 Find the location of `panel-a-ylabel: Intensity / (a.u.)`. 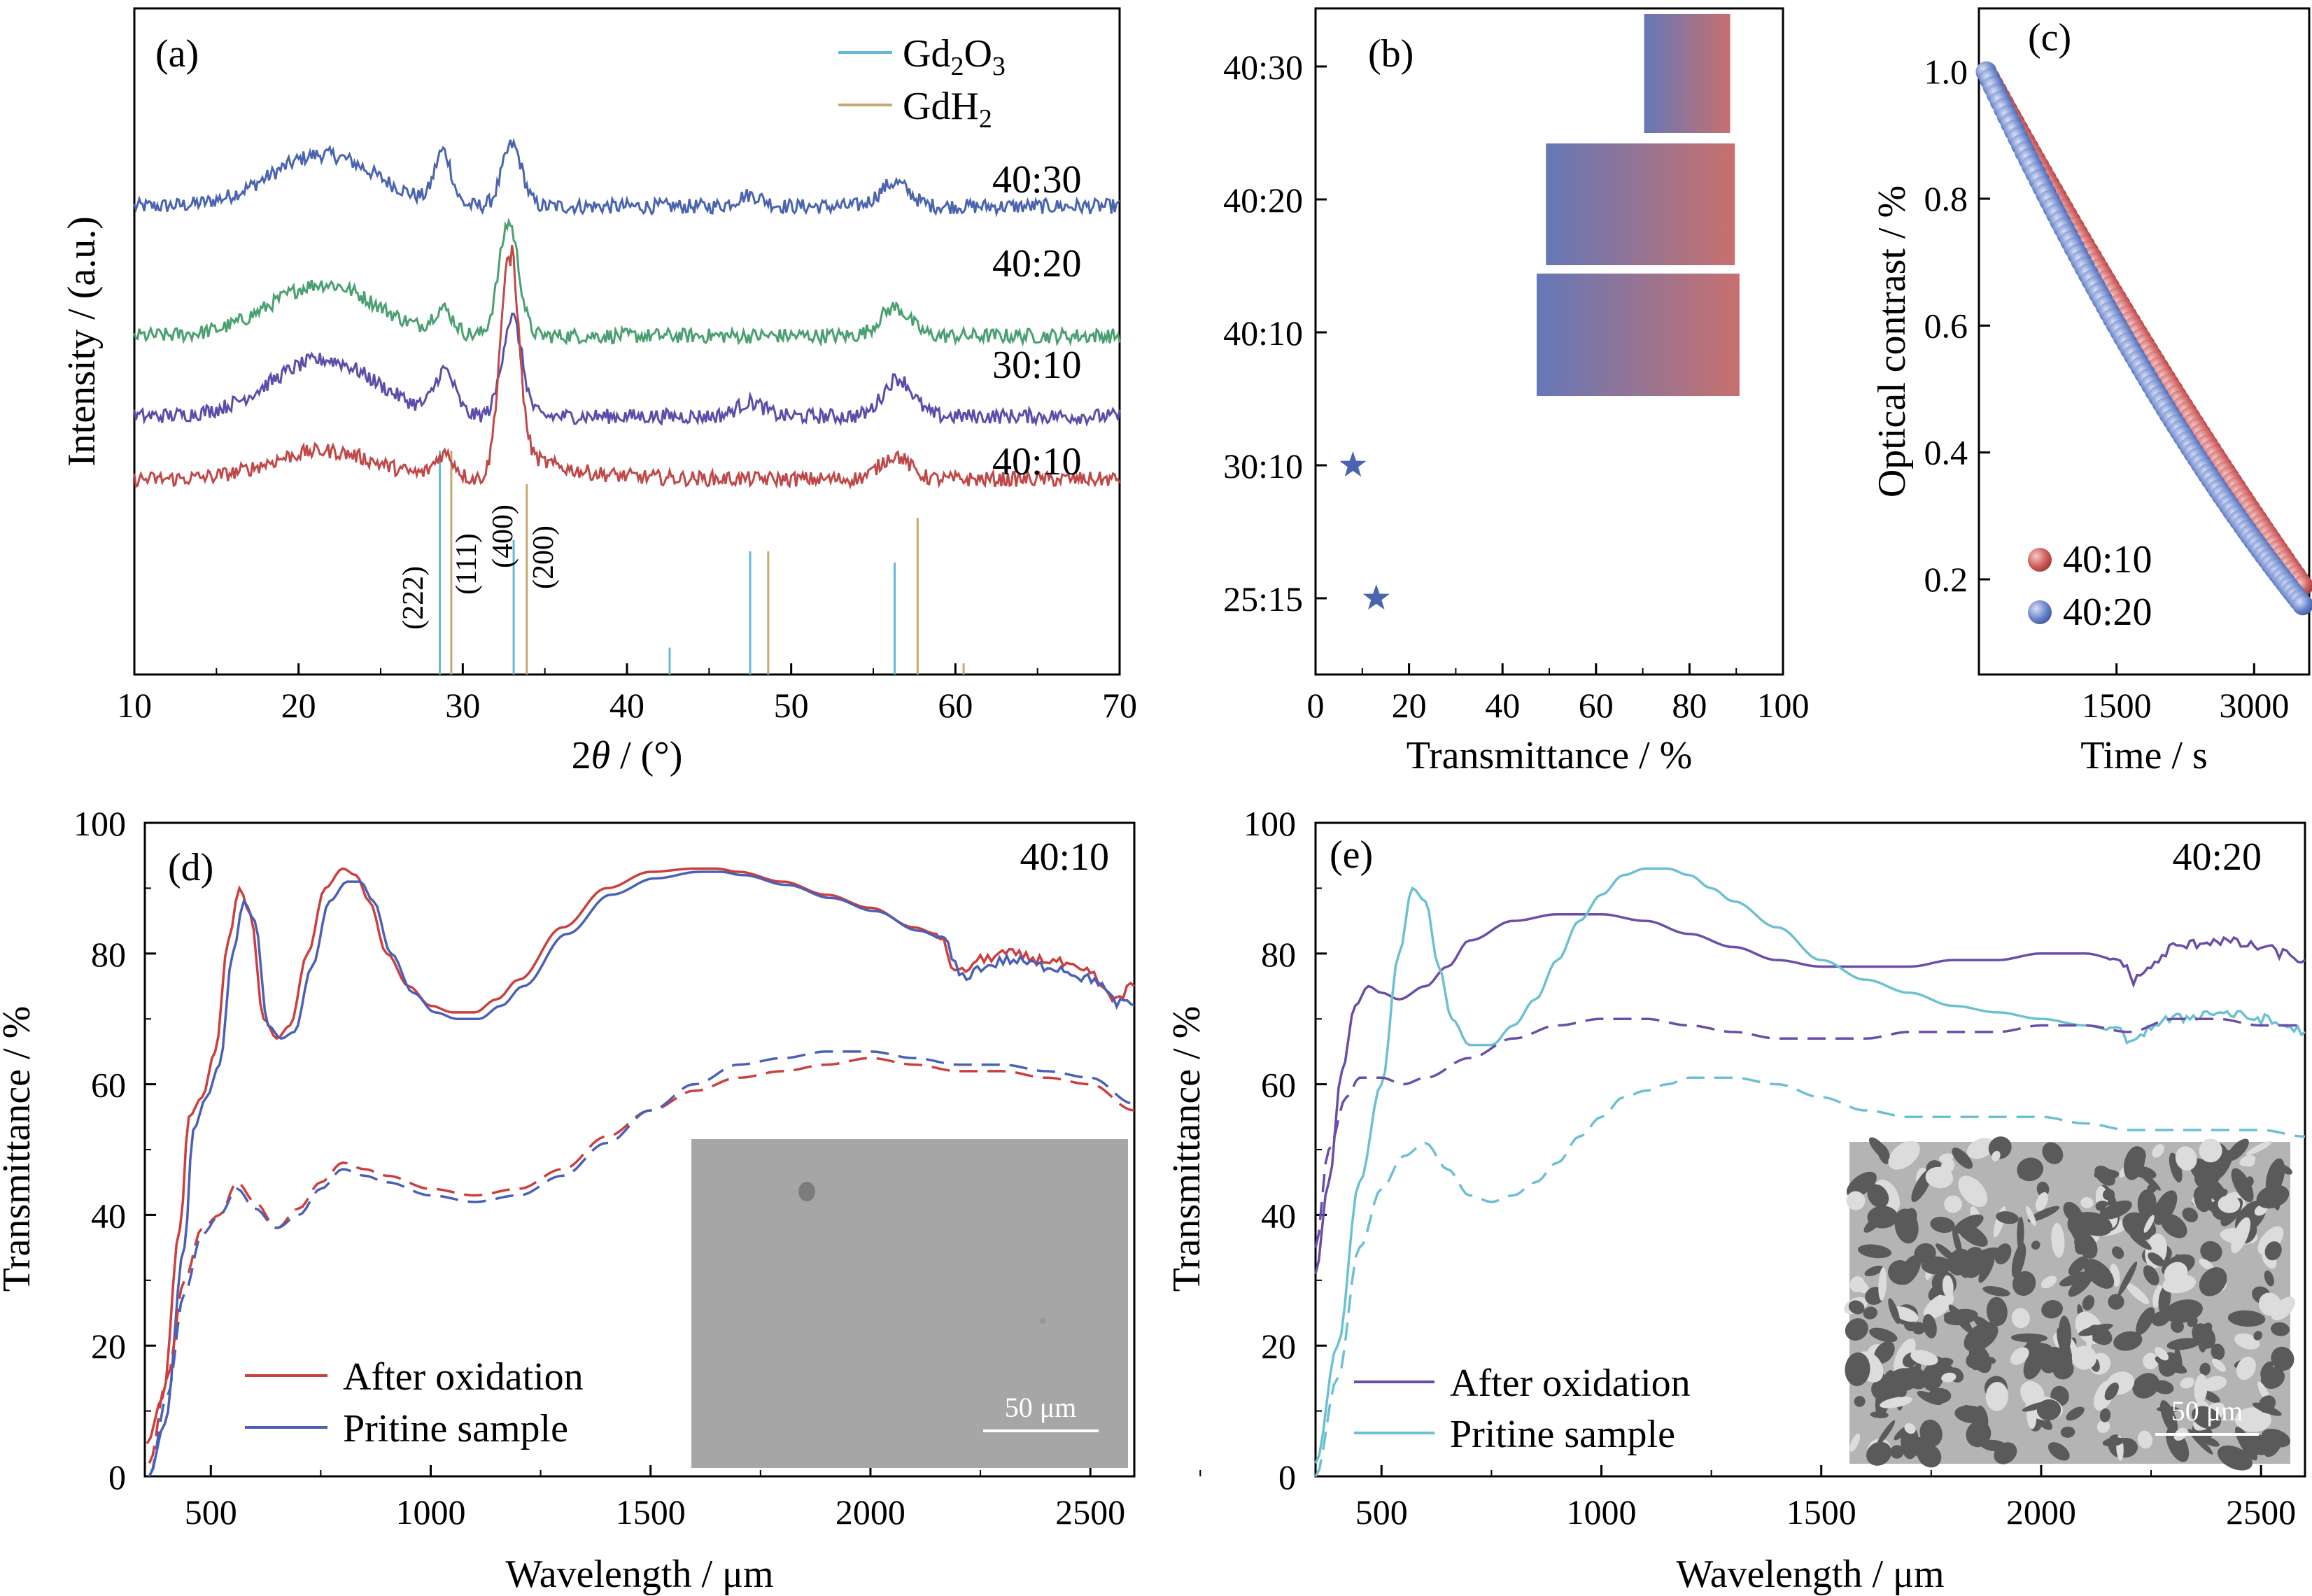

panel-a-ylabel: Intensity / (a.u.) is located at coordinates (82, 341).